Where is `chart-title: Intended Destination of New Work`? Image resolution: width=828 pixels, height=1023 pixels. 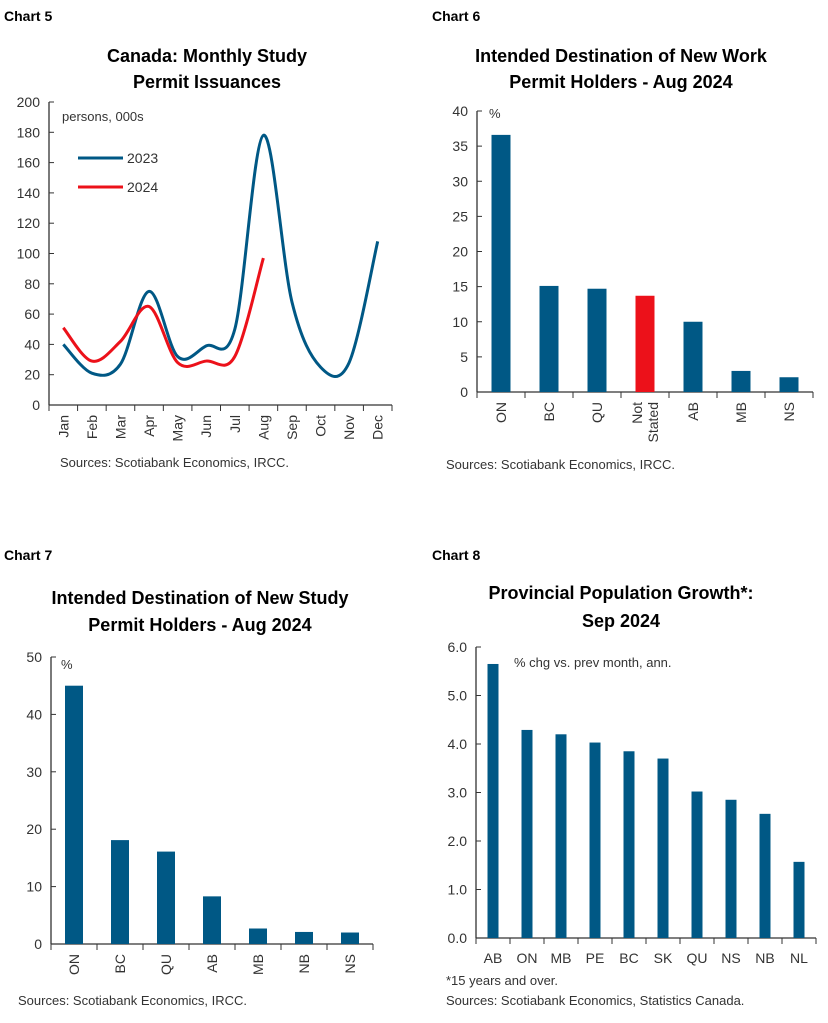 chart-title: Intended Destination of New Work is located at coordinates (621, 56).